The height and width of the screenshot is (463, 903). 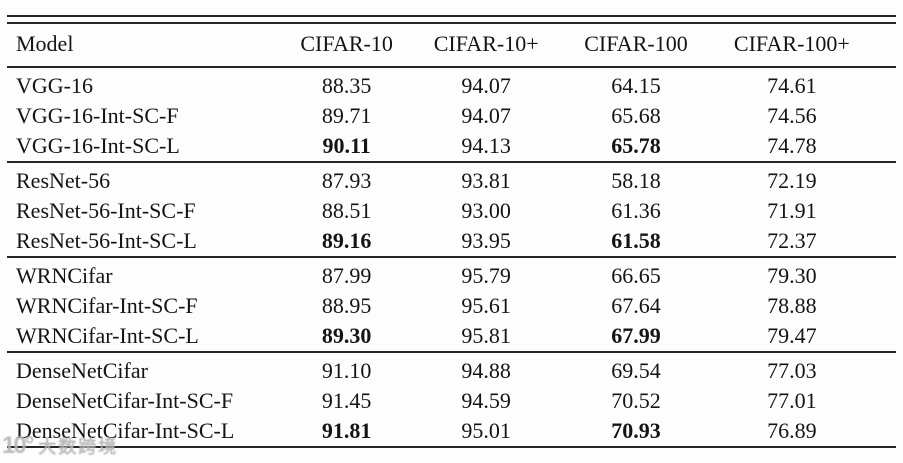 I want to click on metric-value-cell: 94.13, so click(x=486, y=145).